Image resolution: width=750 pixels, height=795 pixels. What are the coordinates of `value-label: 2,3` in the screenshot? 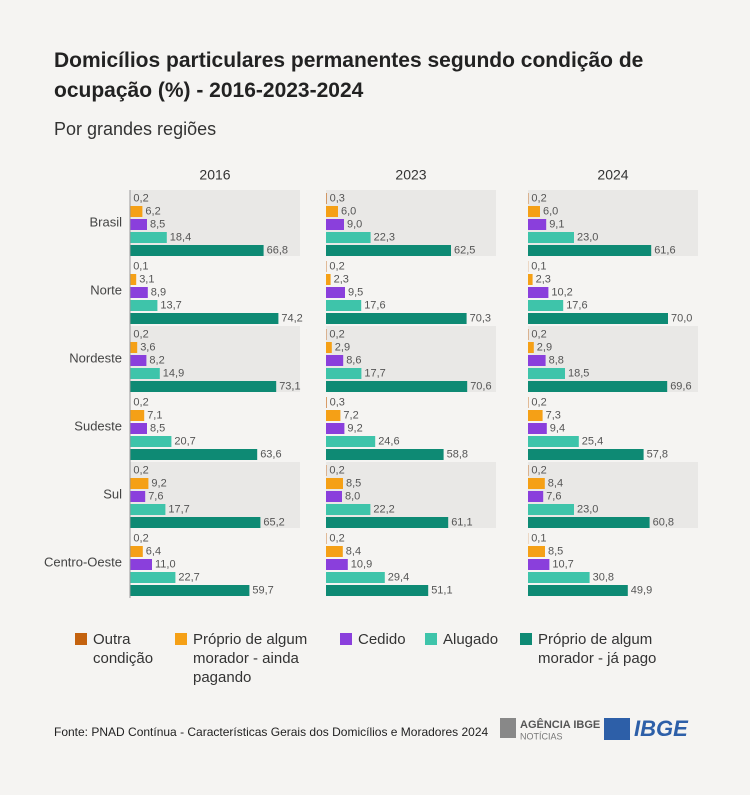 It's located at (341, 279).